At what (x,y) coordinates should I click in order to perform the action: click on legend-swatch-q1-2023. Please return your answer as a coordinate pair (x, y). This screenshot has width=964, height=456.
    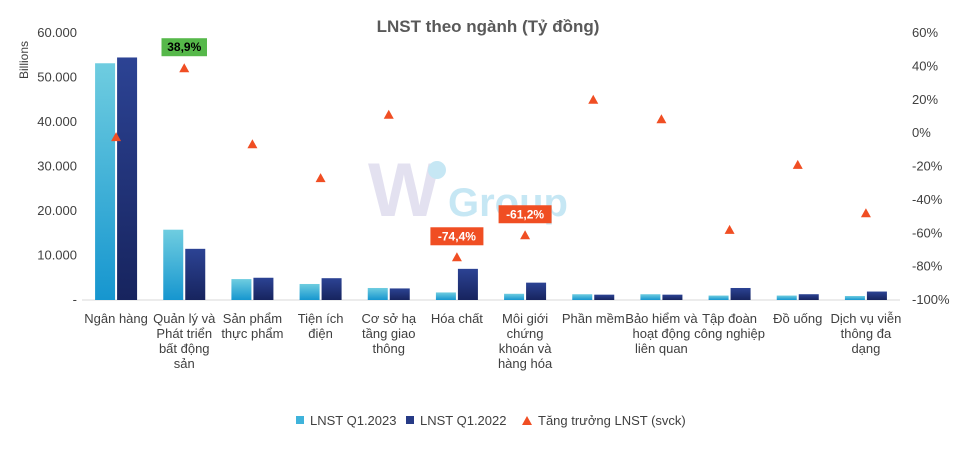
    Looking at the image, I should click on (300, 420).